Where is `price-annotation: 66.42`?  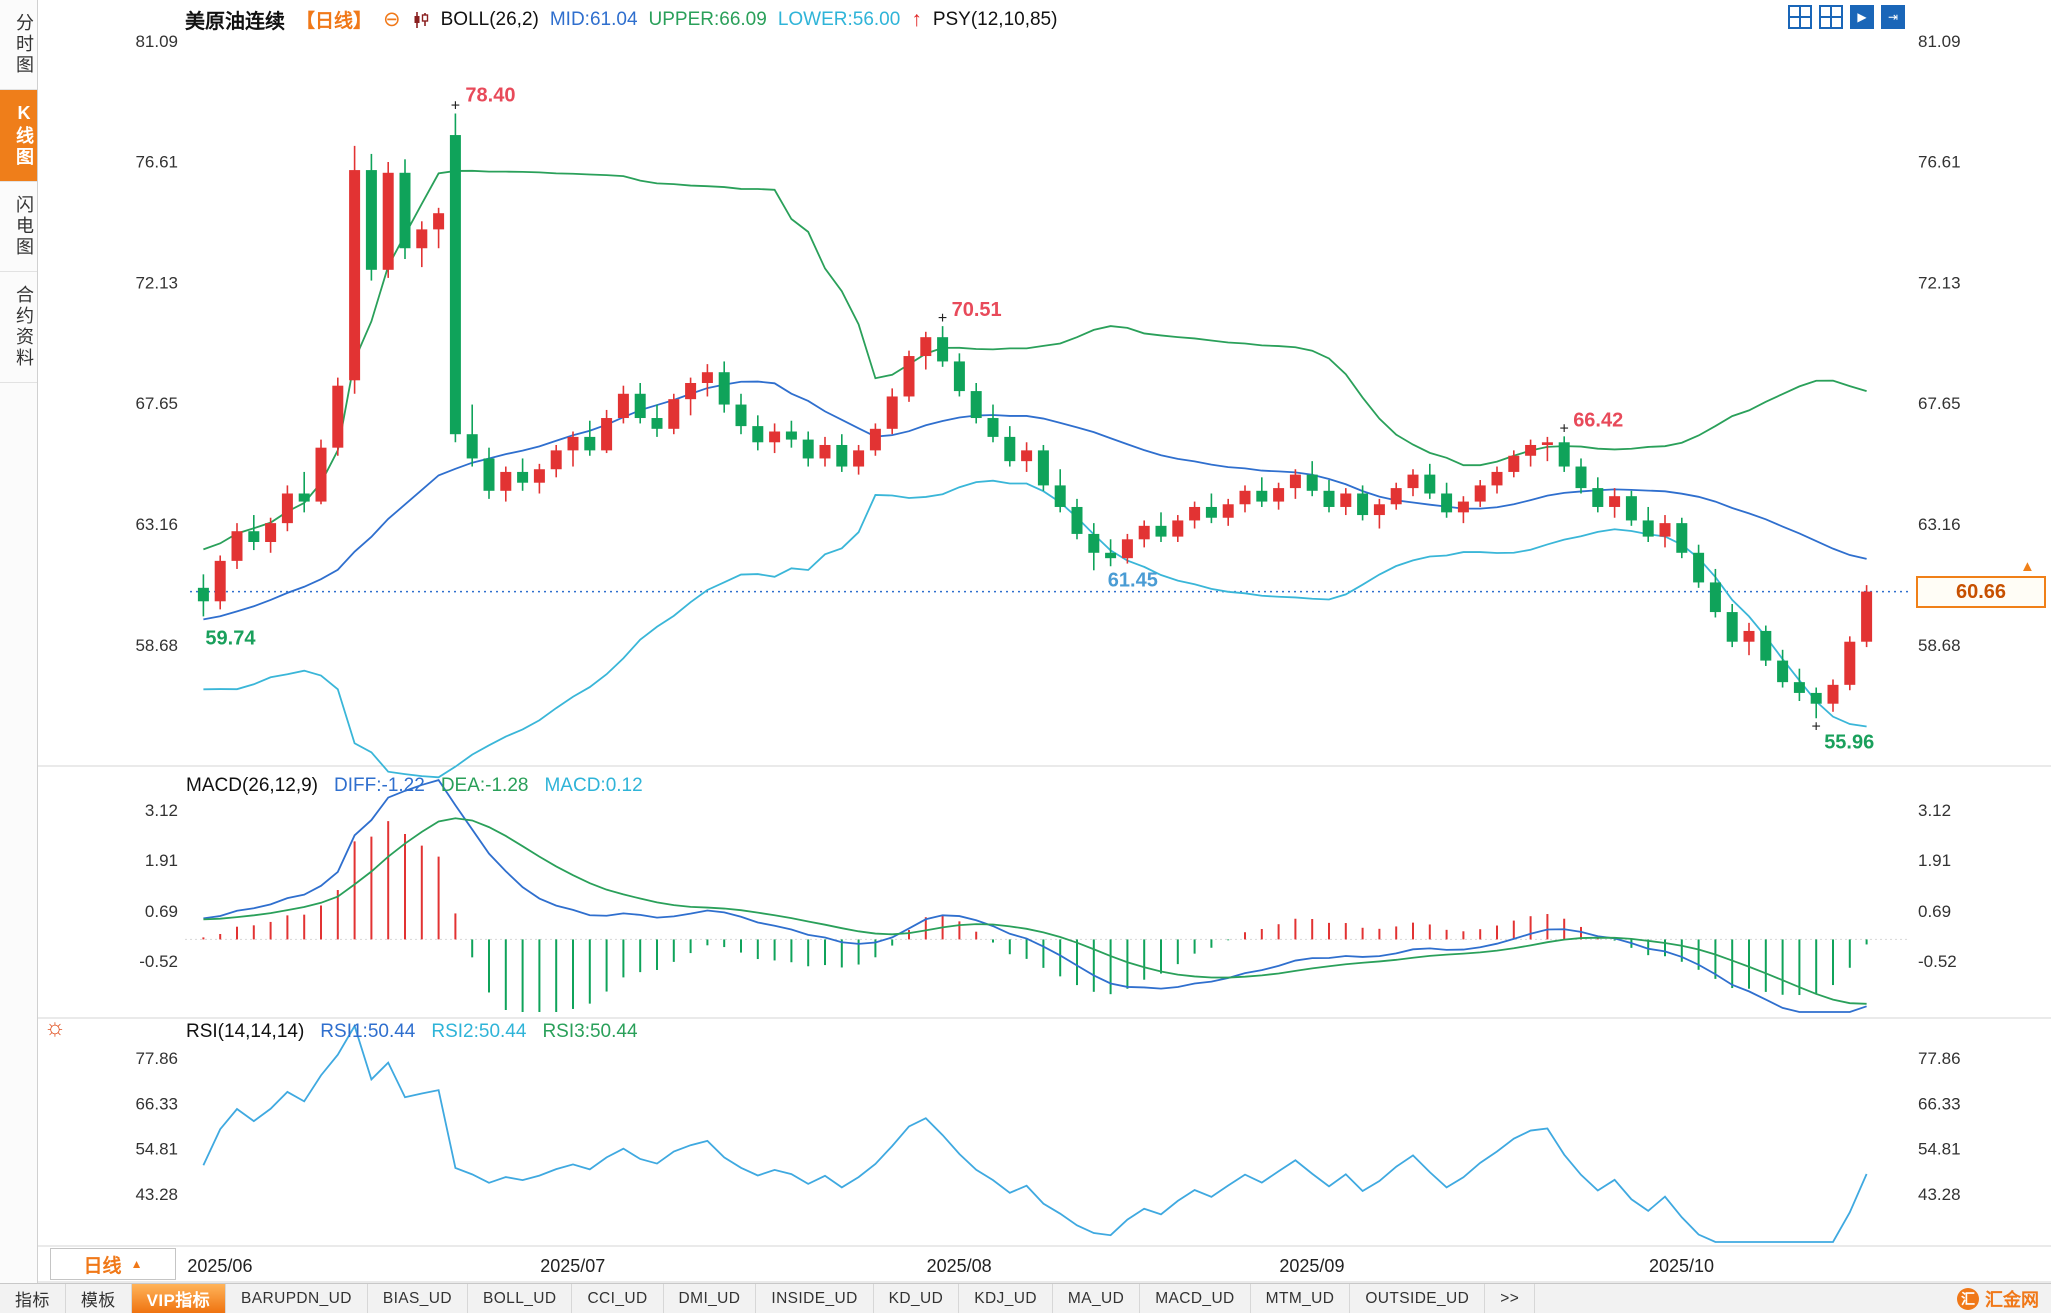 price-annotation: 66.42 is located at coordinates (1598, 420).